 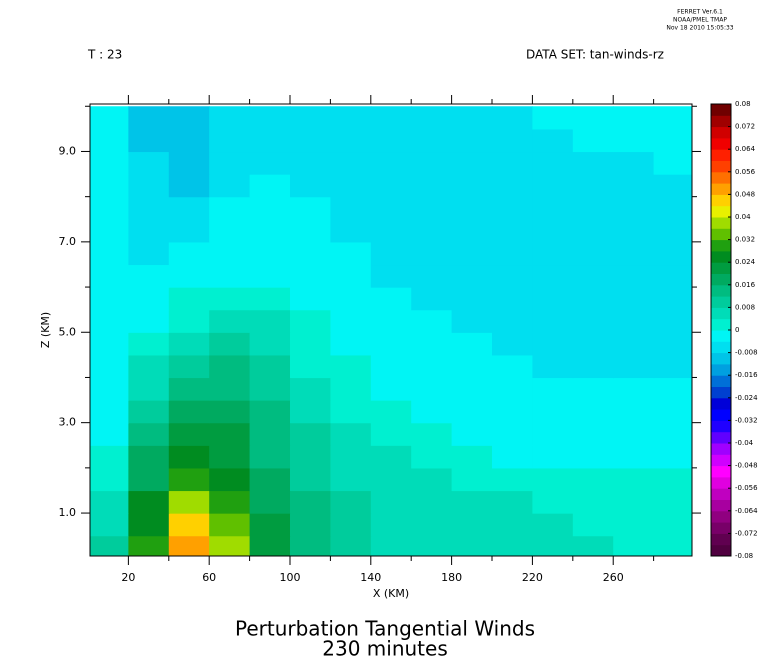 I want to click on colorbar-tick-label: 0.072, so click(x=745, y=127).